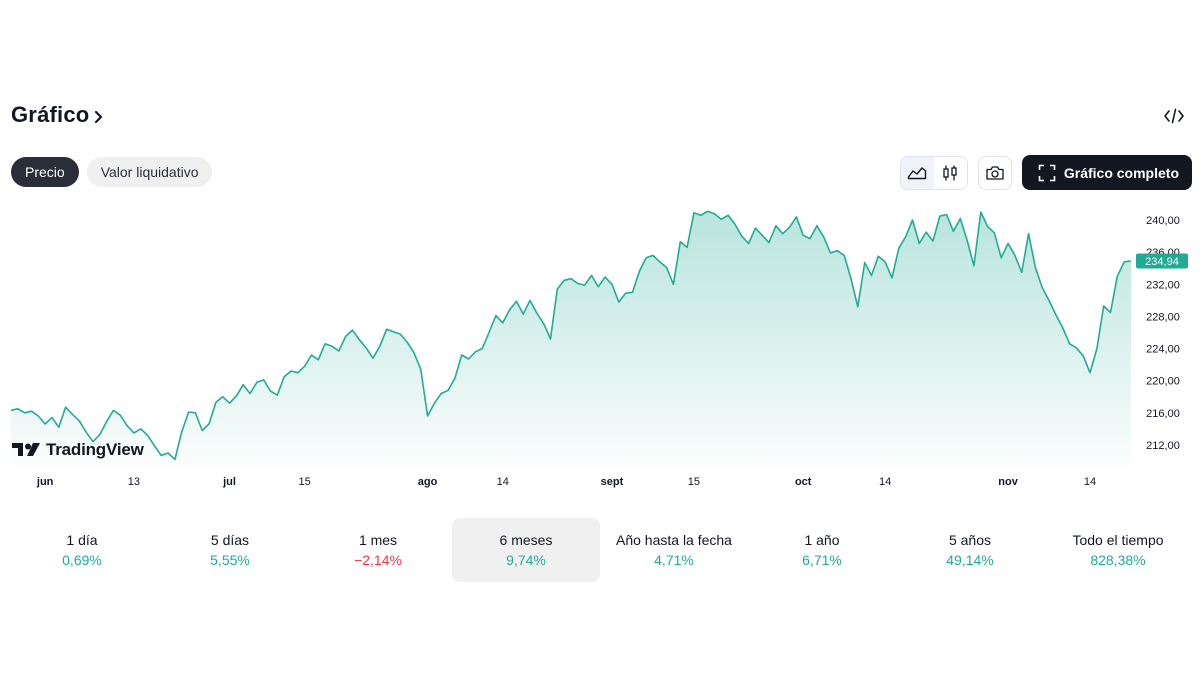 This screenshot has width=1200, height=675. I want to click on period-ytd: Año hasta la fecha 4,71%, so click(674, 550).